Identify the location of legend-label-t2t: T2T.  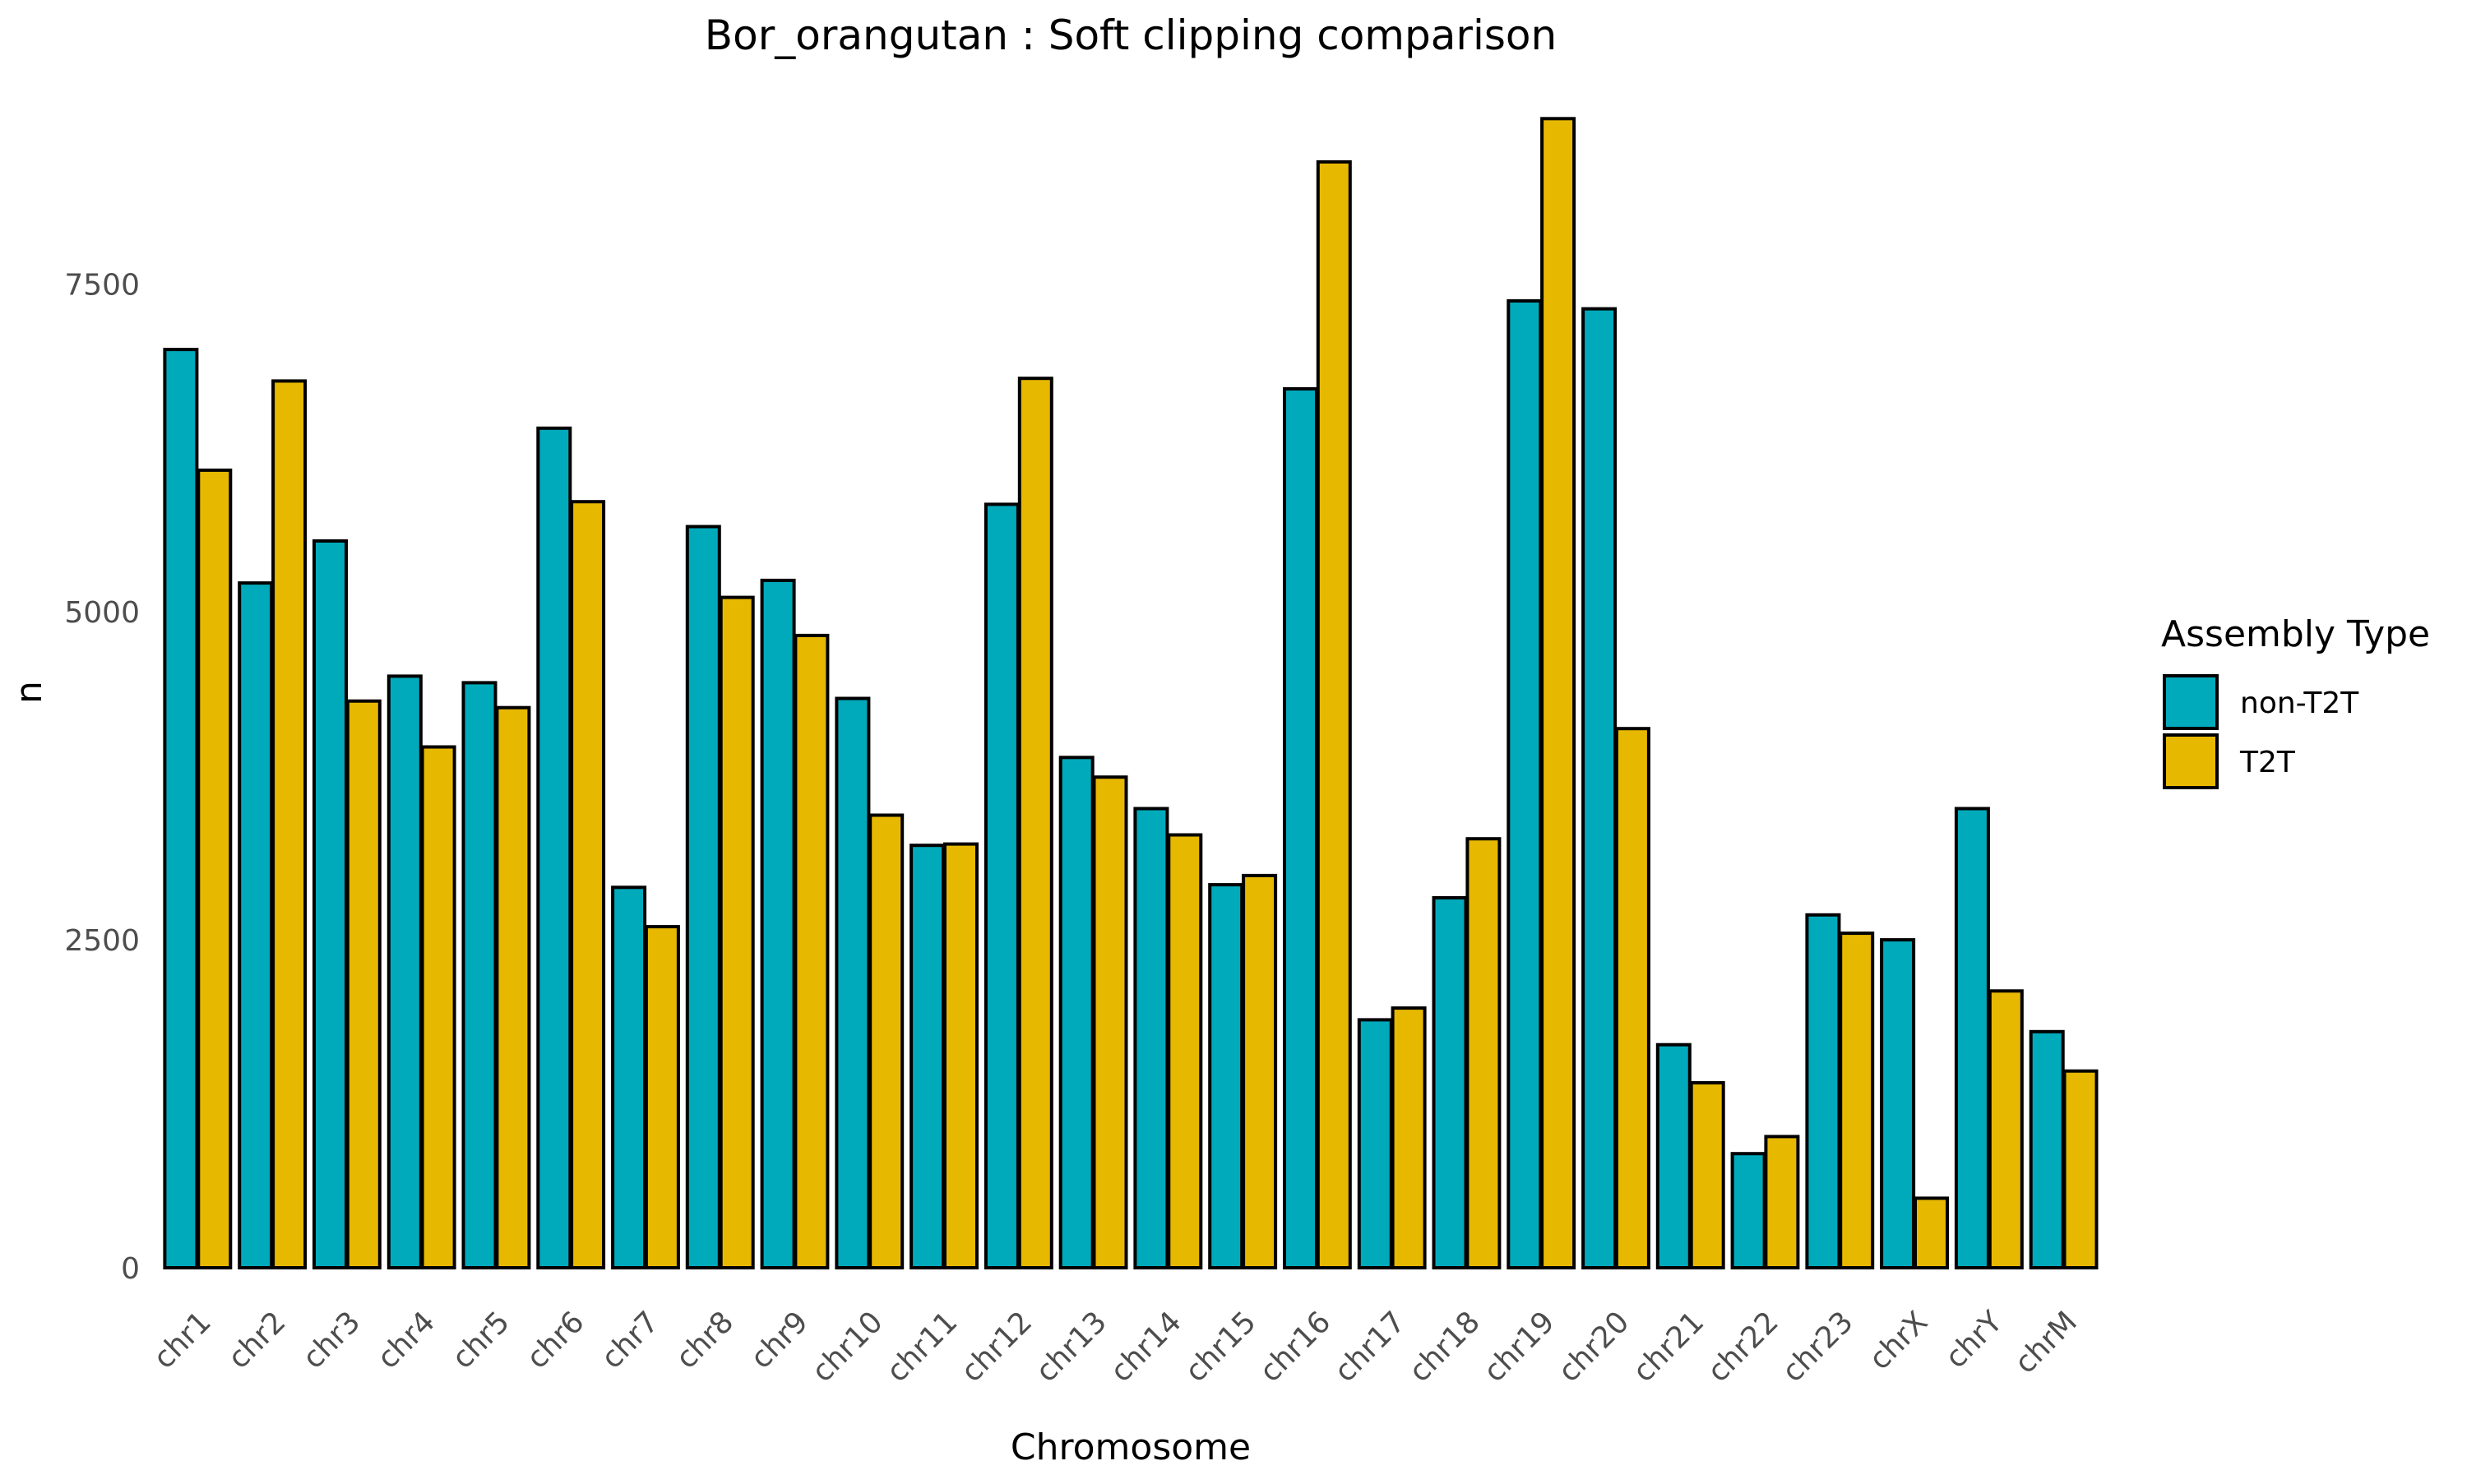
(2267, 762).